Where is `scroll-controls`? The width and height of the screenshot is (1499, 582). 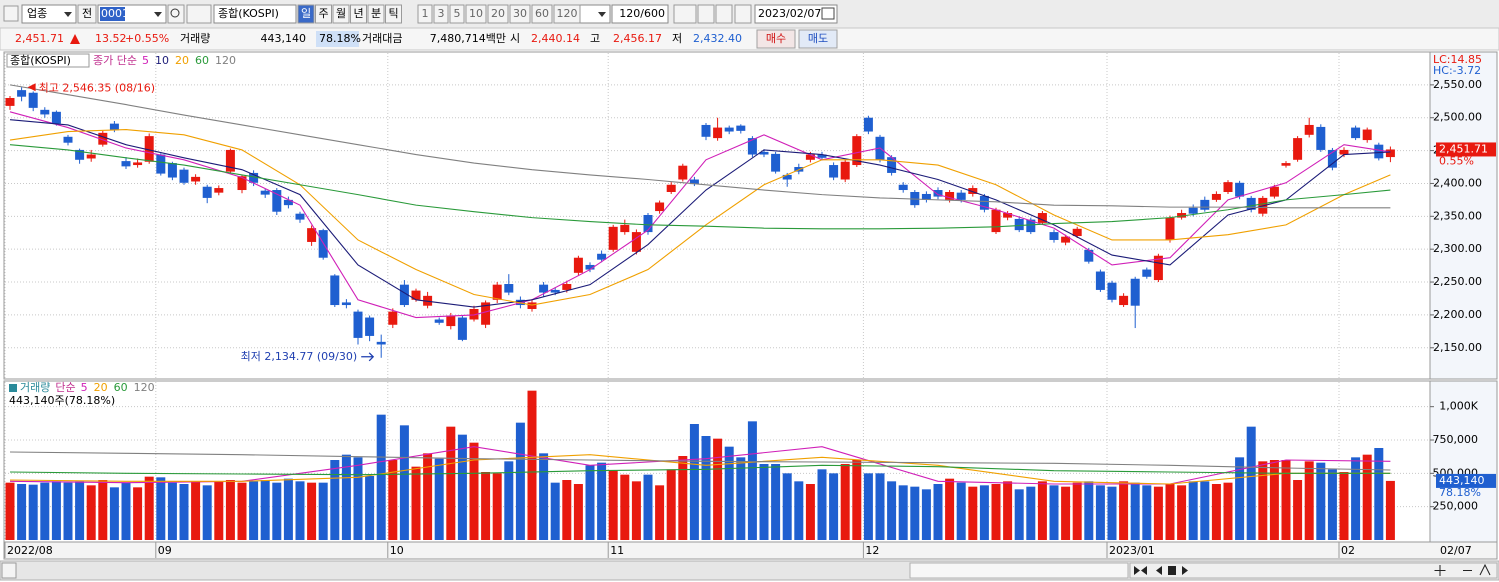
scroll-controls is located at coordinates (1313, 570).